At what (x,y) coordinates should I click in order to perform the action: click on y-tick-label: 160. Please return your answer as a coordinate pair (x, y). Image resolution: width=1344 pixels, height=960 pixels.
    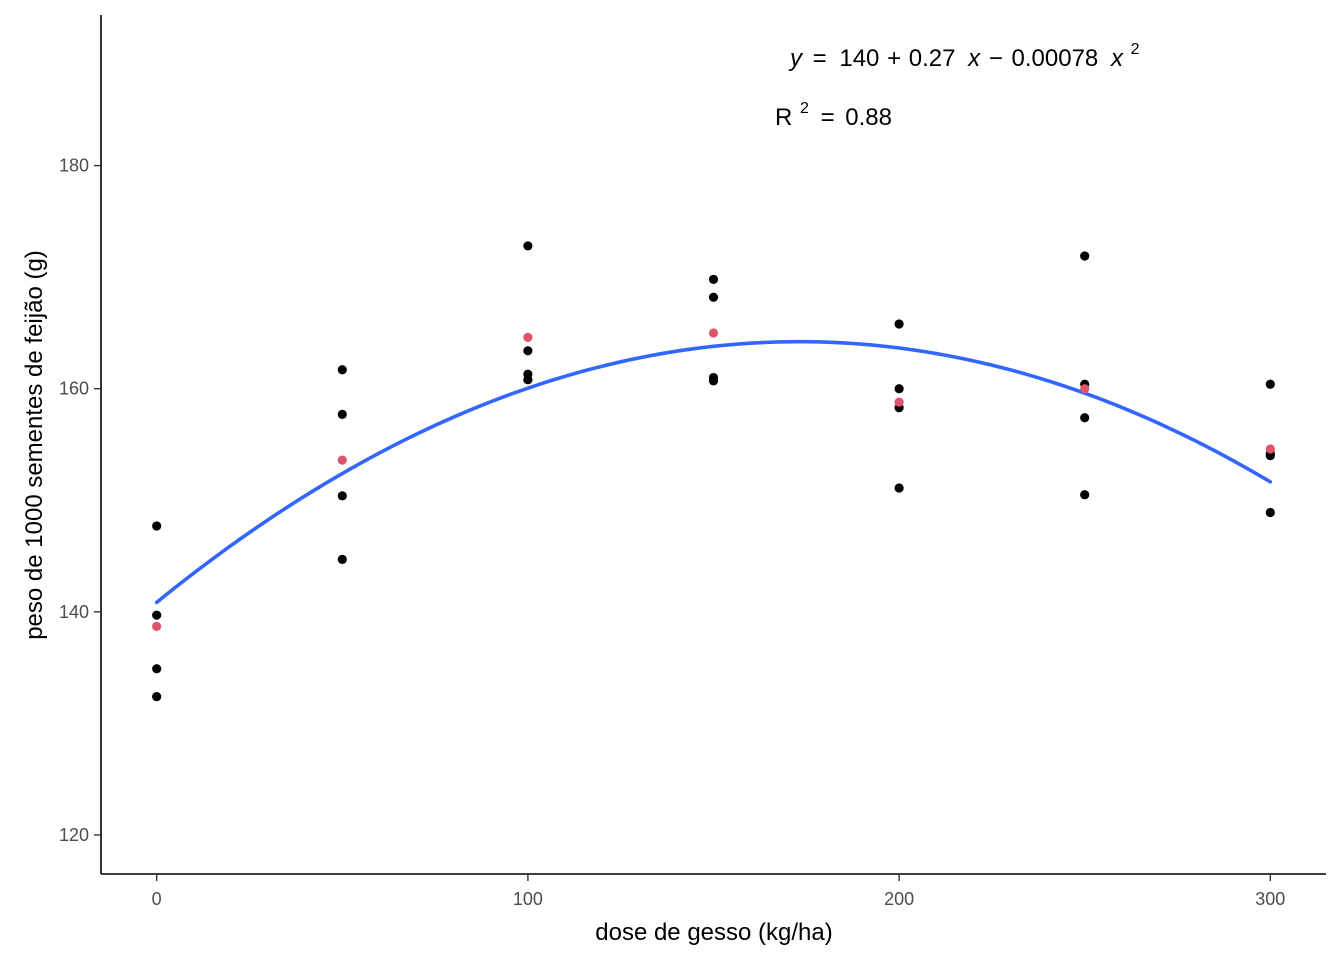
    Looking at the image, I should click on (74, 389).